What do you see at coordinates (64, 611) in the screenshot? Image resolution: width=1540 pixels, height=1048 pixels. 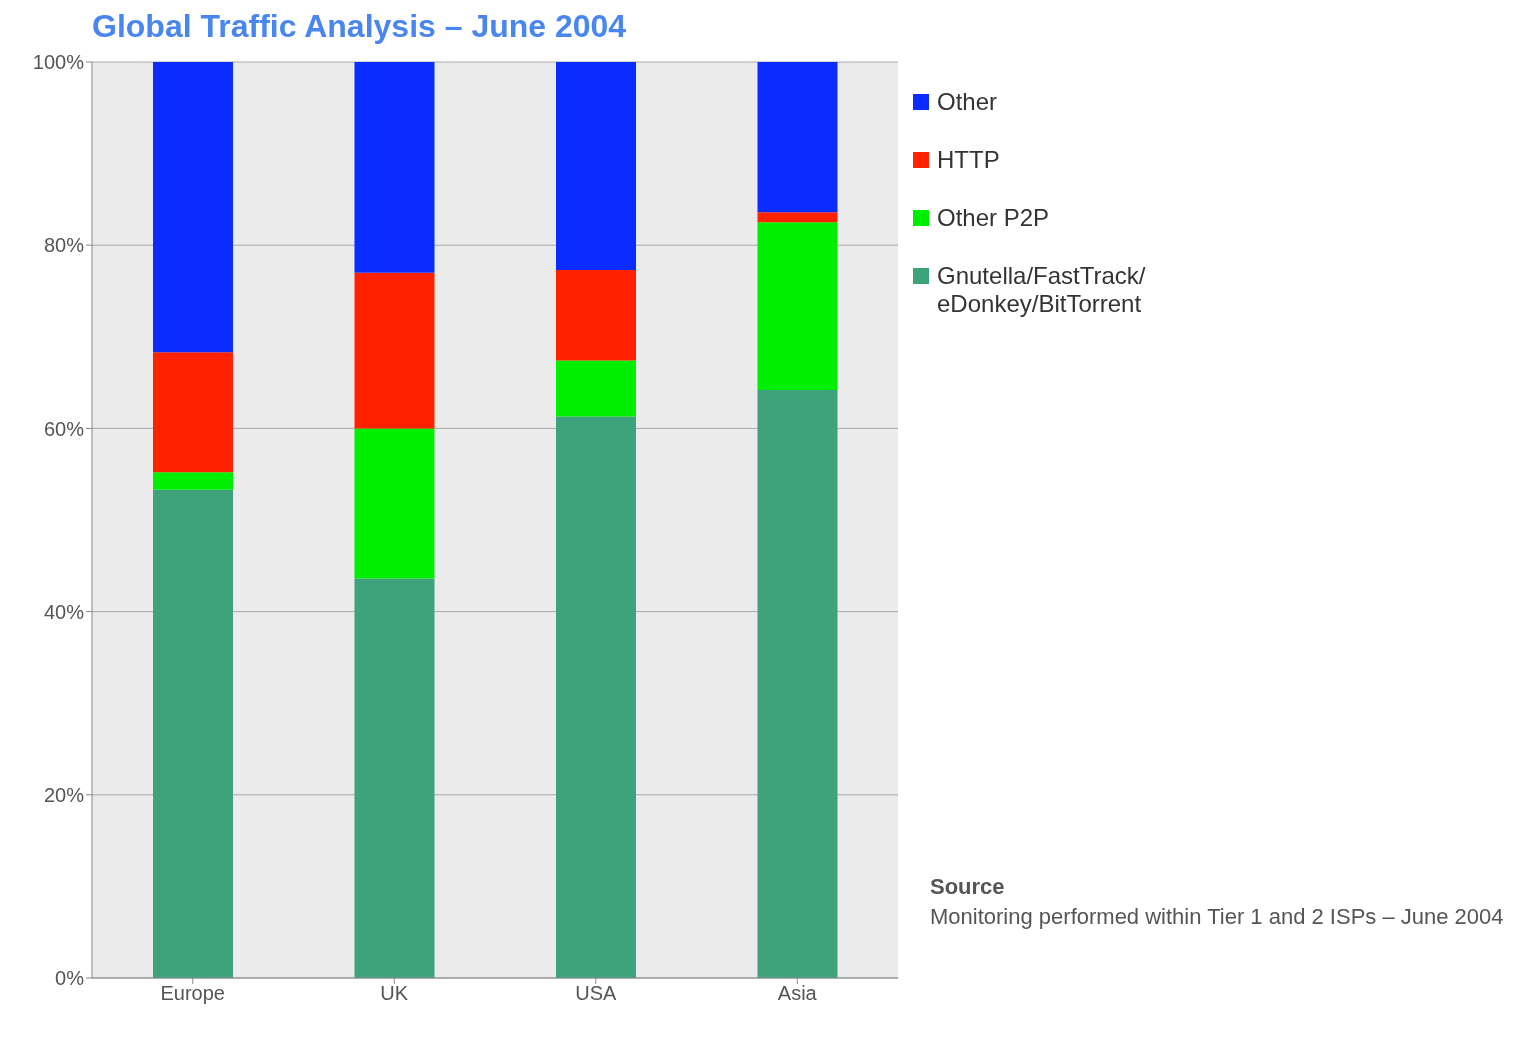 I see `y-tick-label: 40%` at bounding box center [64, 611].